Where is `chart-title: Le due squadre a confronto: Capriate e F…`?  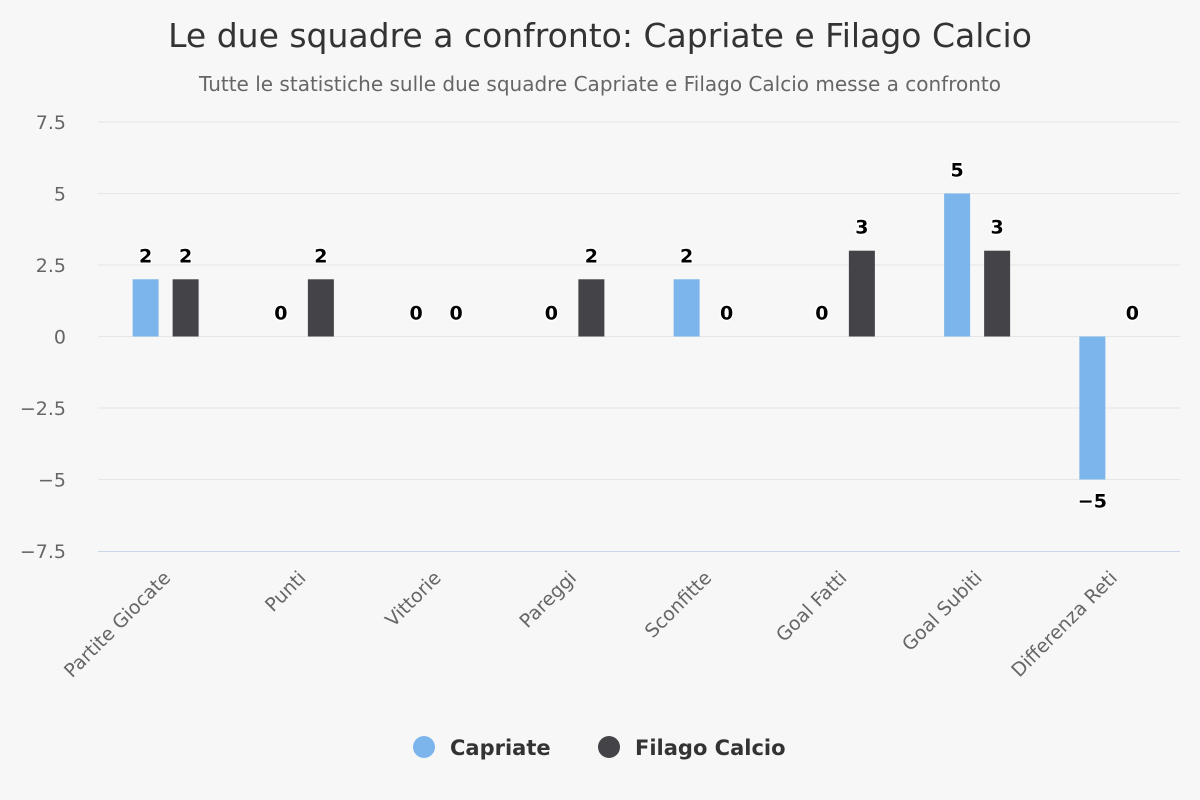 chart-title: Le due squadre a confronto: Capriate e F… is located at coordinates (600, 35).